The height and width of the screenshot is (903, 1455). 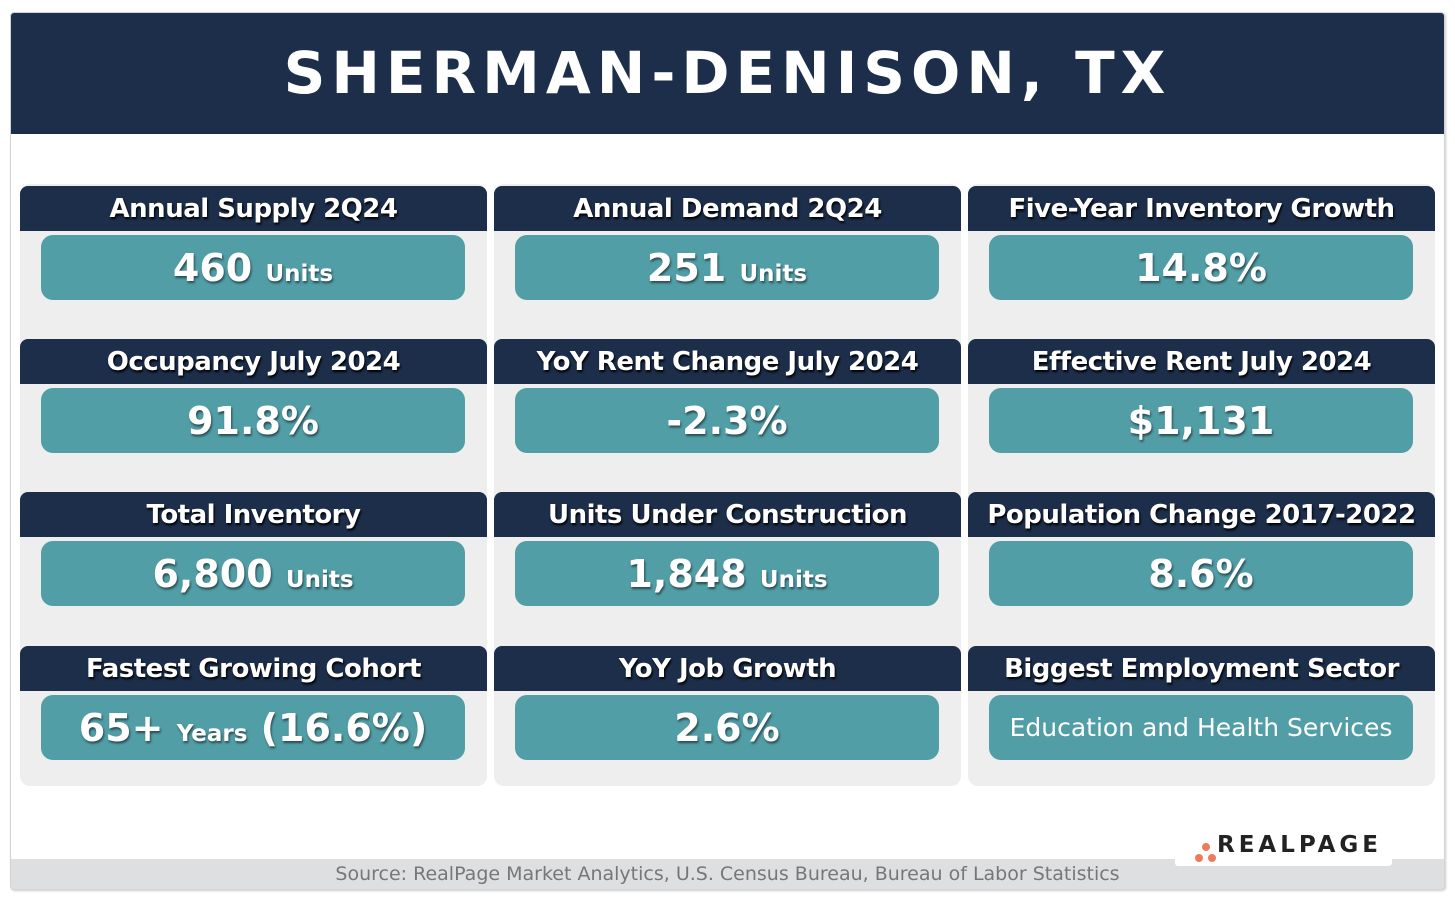 I want to click on metric-value-pill: 251 Units, so click(x=727, y=267).